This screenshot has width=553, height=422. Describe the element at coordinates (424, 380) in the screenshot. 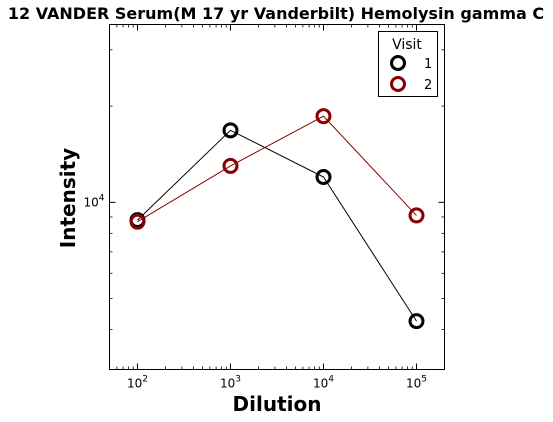

I see `x-tick-exponent: 5` at that location.